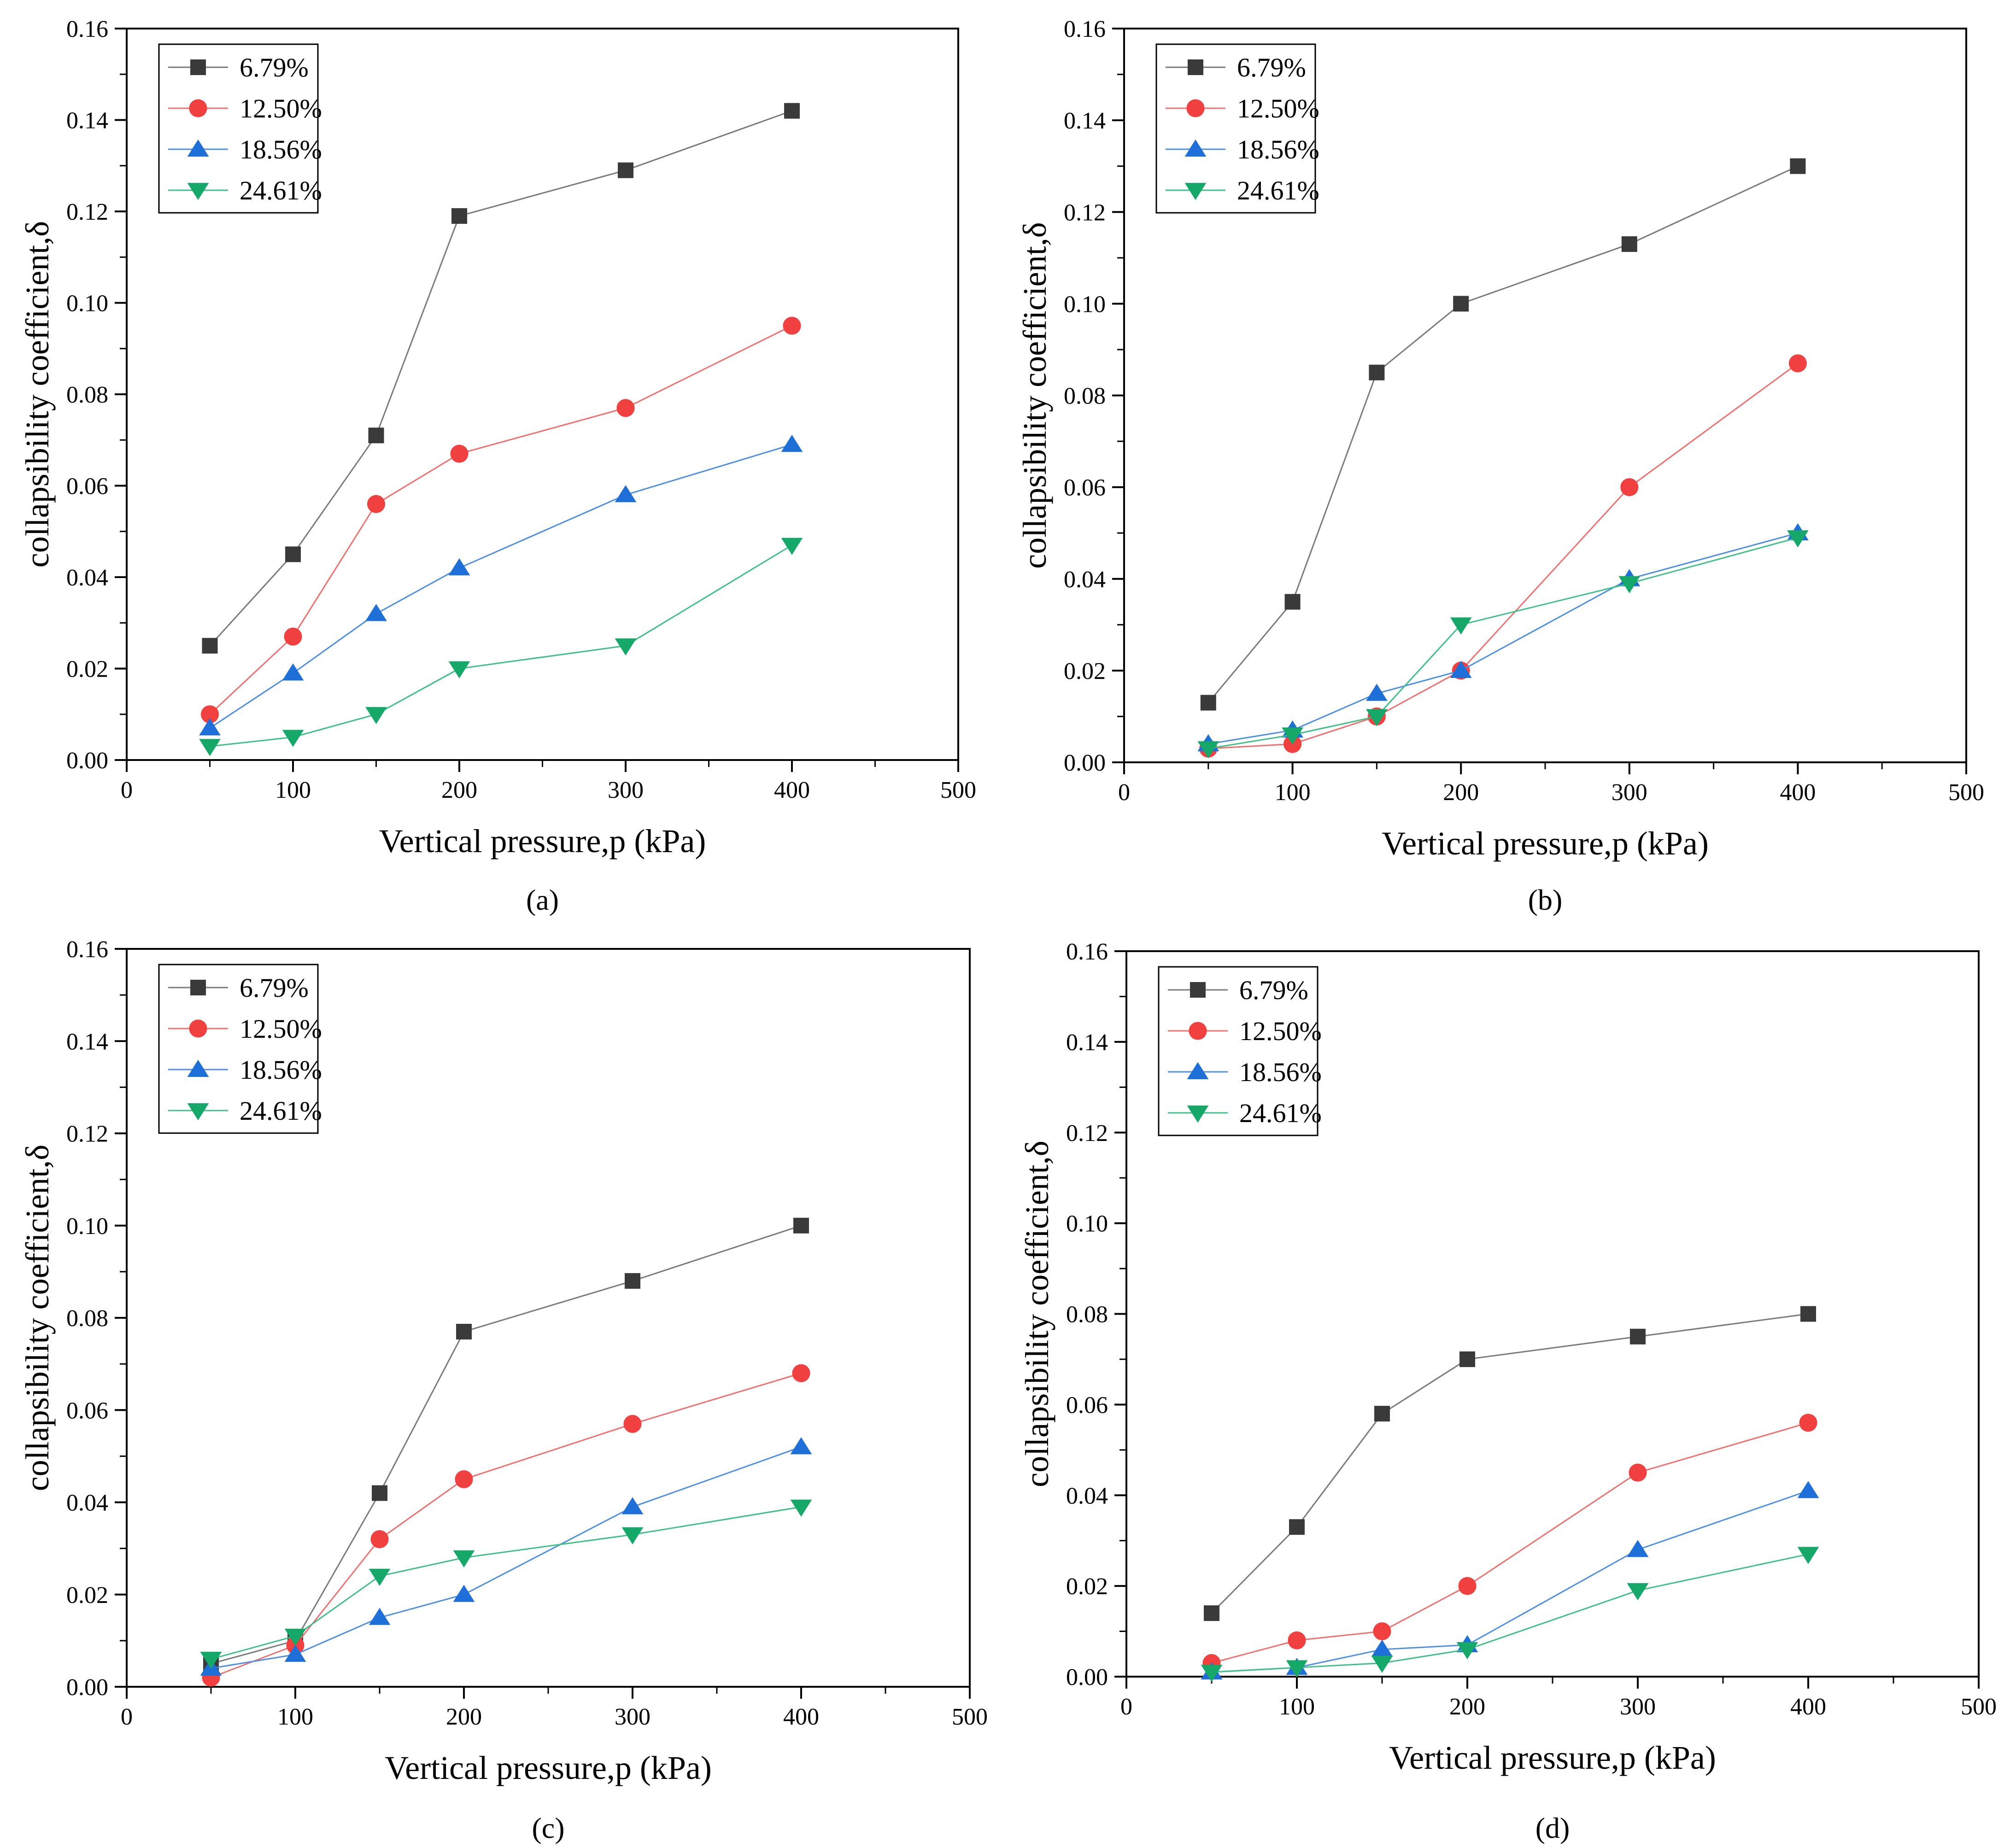 The image size is (2016, 1848). What do you see at coordinates (1124, 792) in the screenshot?
I see `panel-b-x-tick-label: 0` at bounding box center [1124, 792].